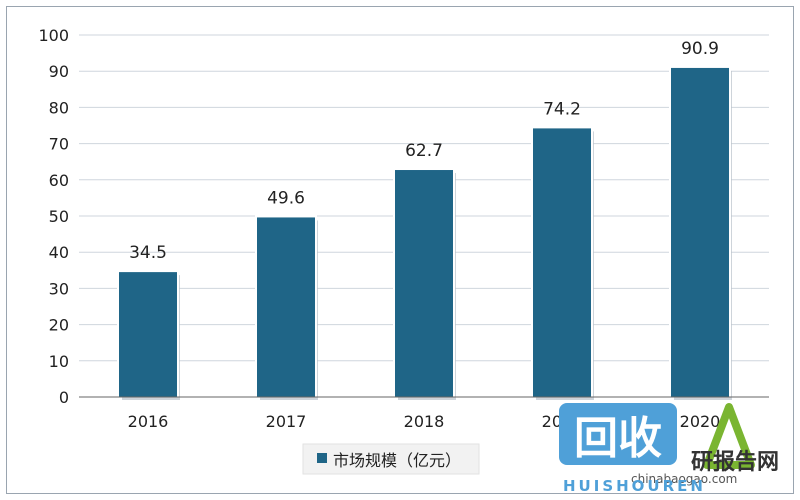  I want to click on x-tick-label: 2018, so click(424, 421).